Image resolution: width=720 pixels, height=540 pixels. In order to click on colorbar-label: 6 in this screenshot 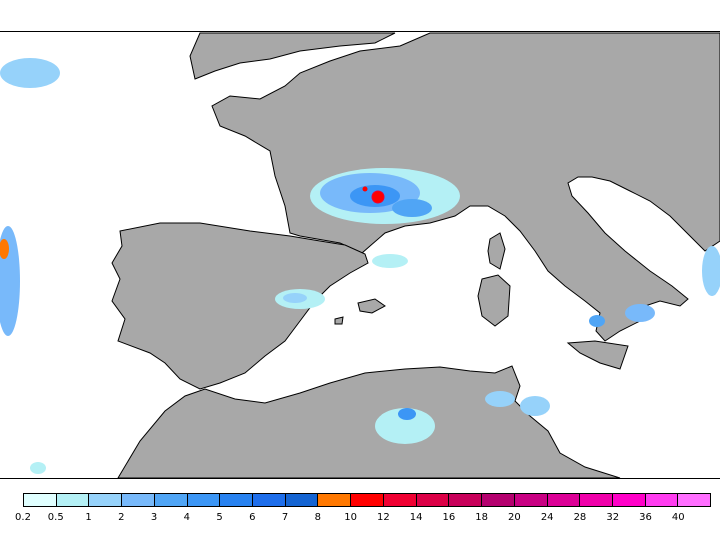, I will do `click(252, 517)`.